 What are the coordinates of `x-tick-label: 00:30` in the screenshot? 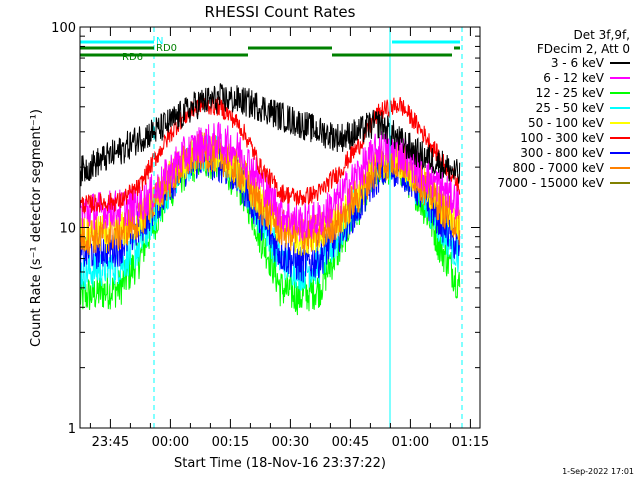 It's located at (290, 442).